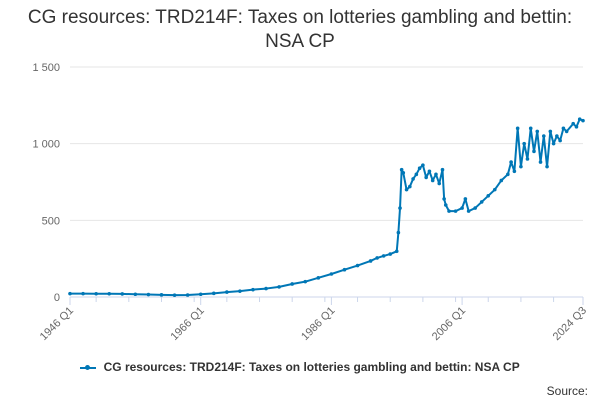  Describe the element at coordinates (449, 324) in the screenshot. I see `x-tick-label: 2006 Q1` at that location.